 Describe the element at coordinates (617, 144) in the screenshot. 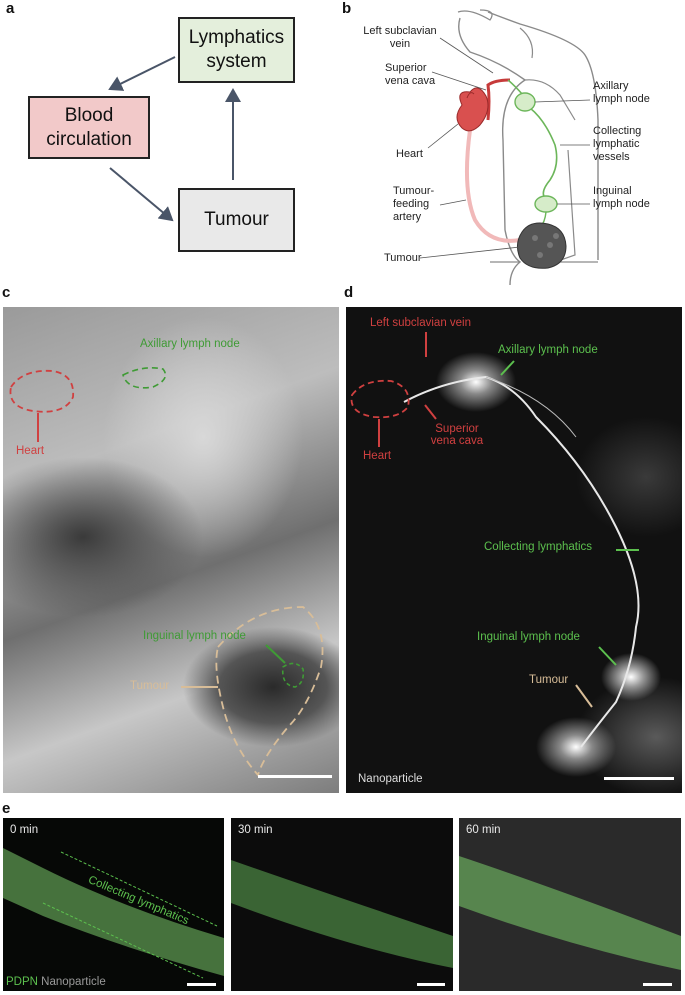

I see `label-collecting-lymphatic-vessels: Collecting lymphatic vessels` at that location.